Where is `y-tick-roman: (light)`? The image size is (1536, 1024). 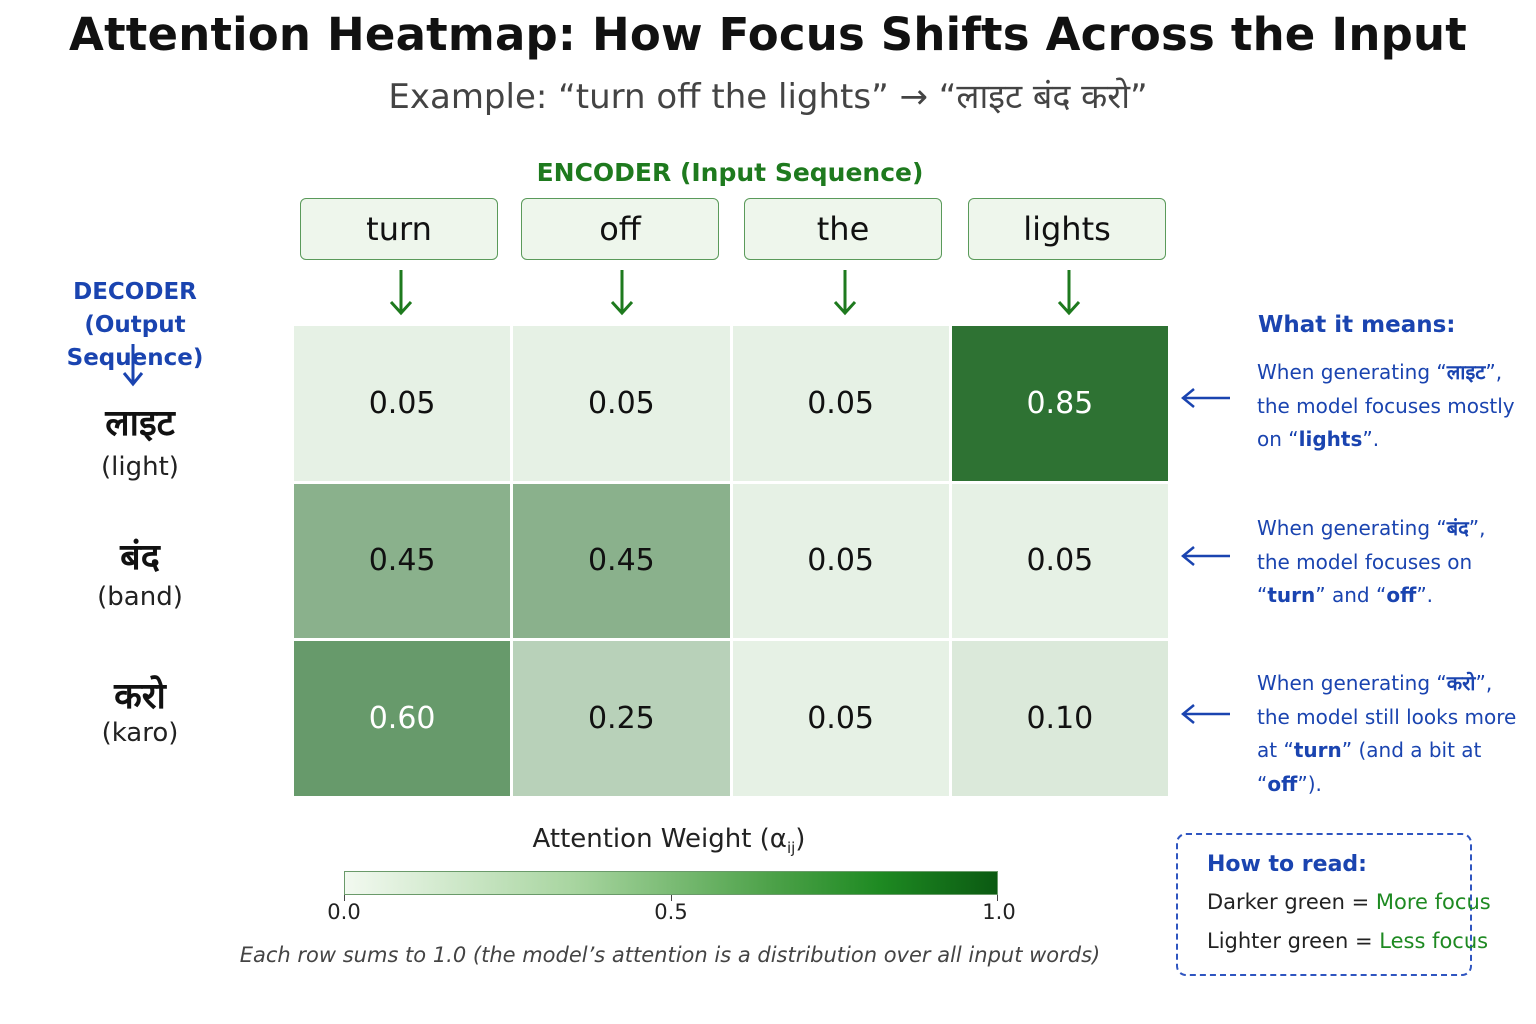 y-tick-roman: (light) is located at coordinates (140, 467).